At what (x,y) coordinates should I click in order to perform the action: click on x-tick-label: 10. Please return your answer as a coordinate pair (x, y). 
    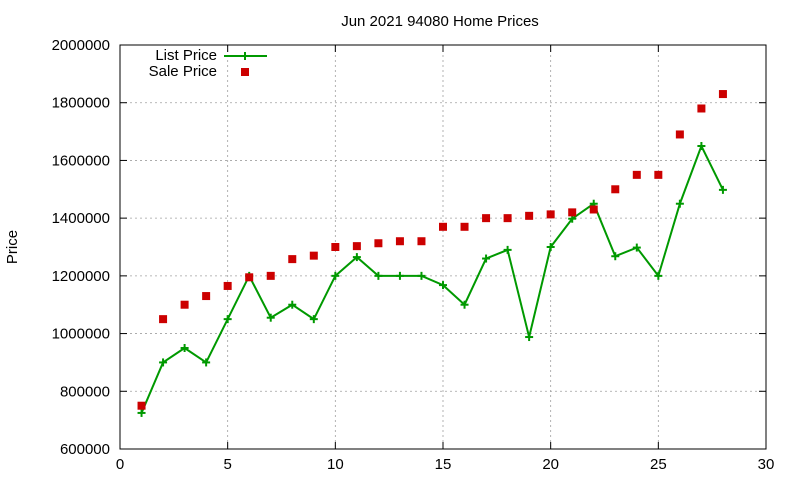
    Looking at the image, I should click on (335, 464).